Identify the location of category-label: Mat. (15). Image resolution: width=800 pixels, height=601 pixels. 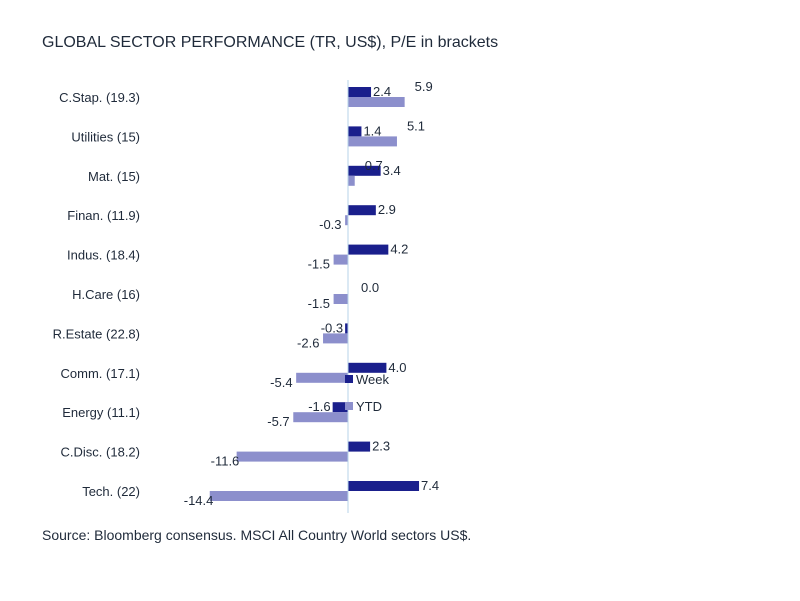
(114, 176).